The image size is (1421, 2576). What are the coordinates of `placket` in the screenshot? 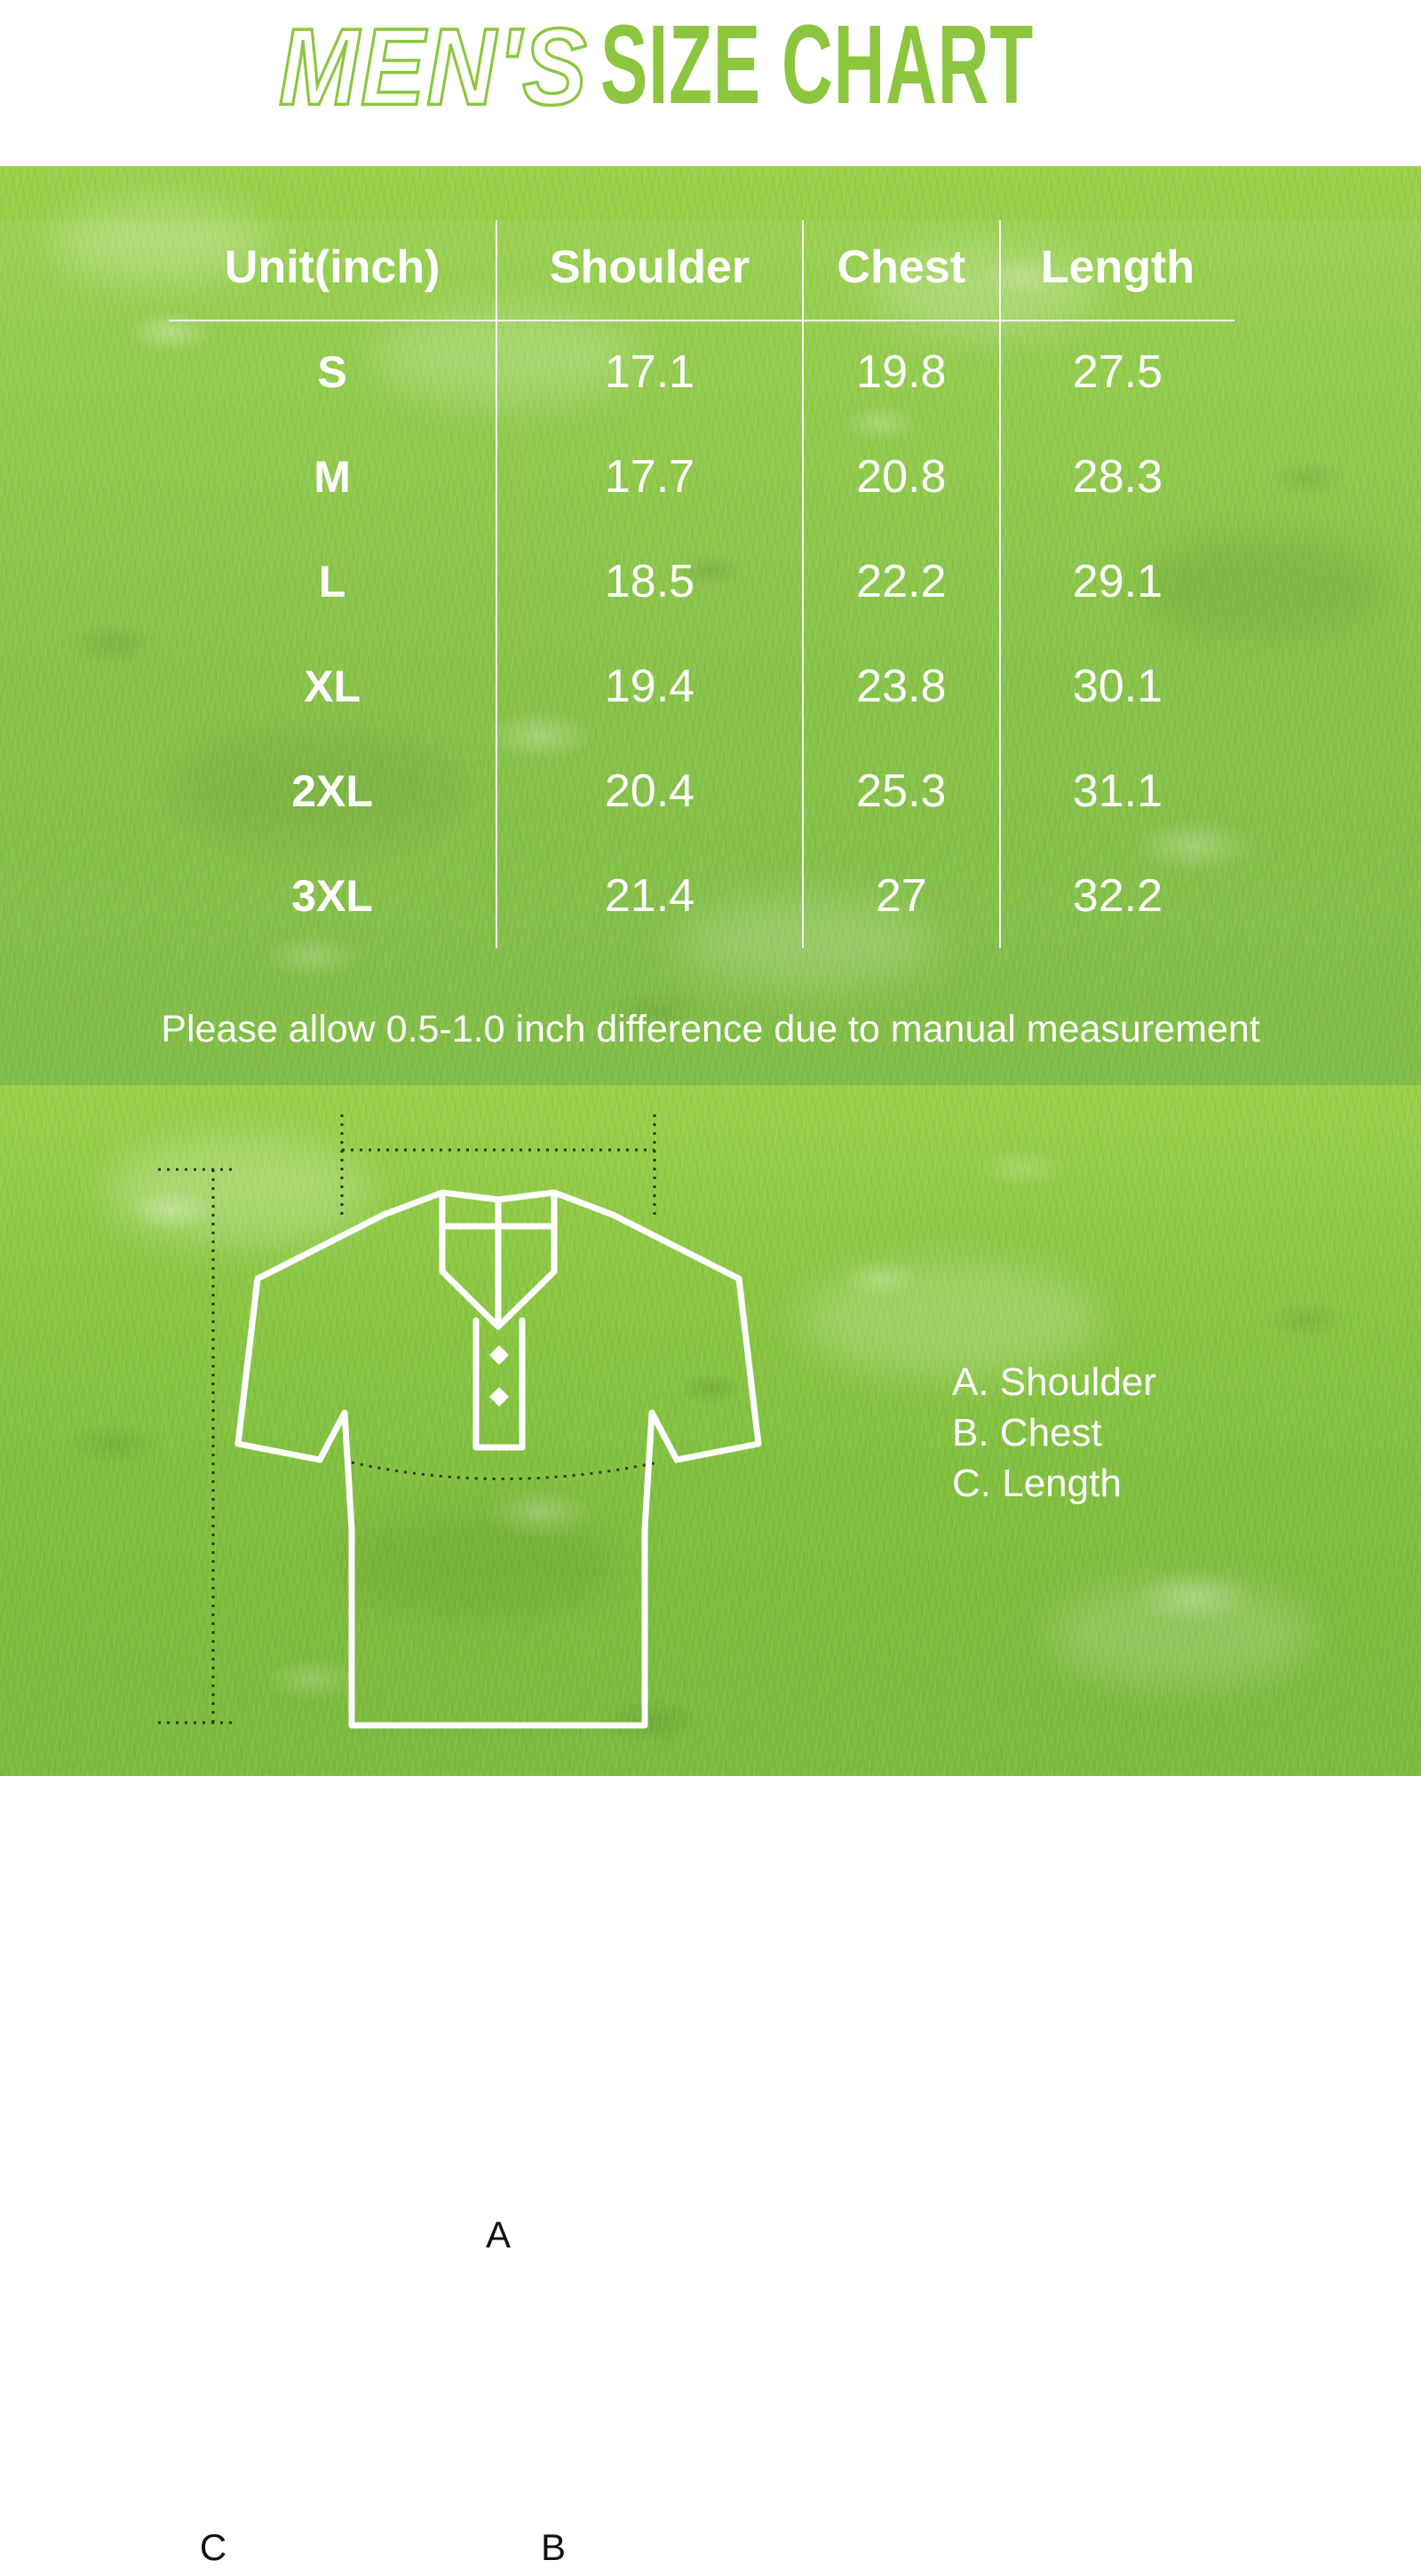 It's located at (499, 1384).